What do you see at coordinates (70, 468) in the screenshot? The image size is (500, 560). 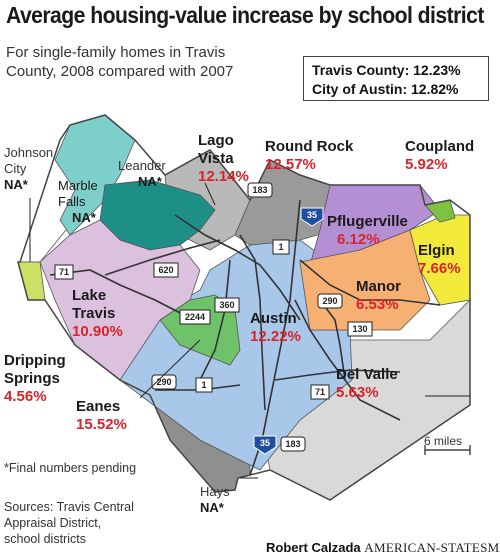 I see `footnote: *Final numbers pending` at bounding box center [70, 468].